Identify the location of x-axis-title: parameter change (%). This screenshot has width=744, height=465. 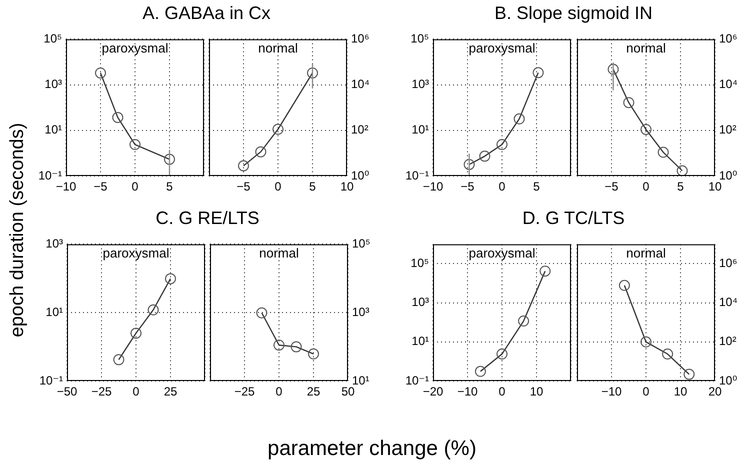
(372, 449).